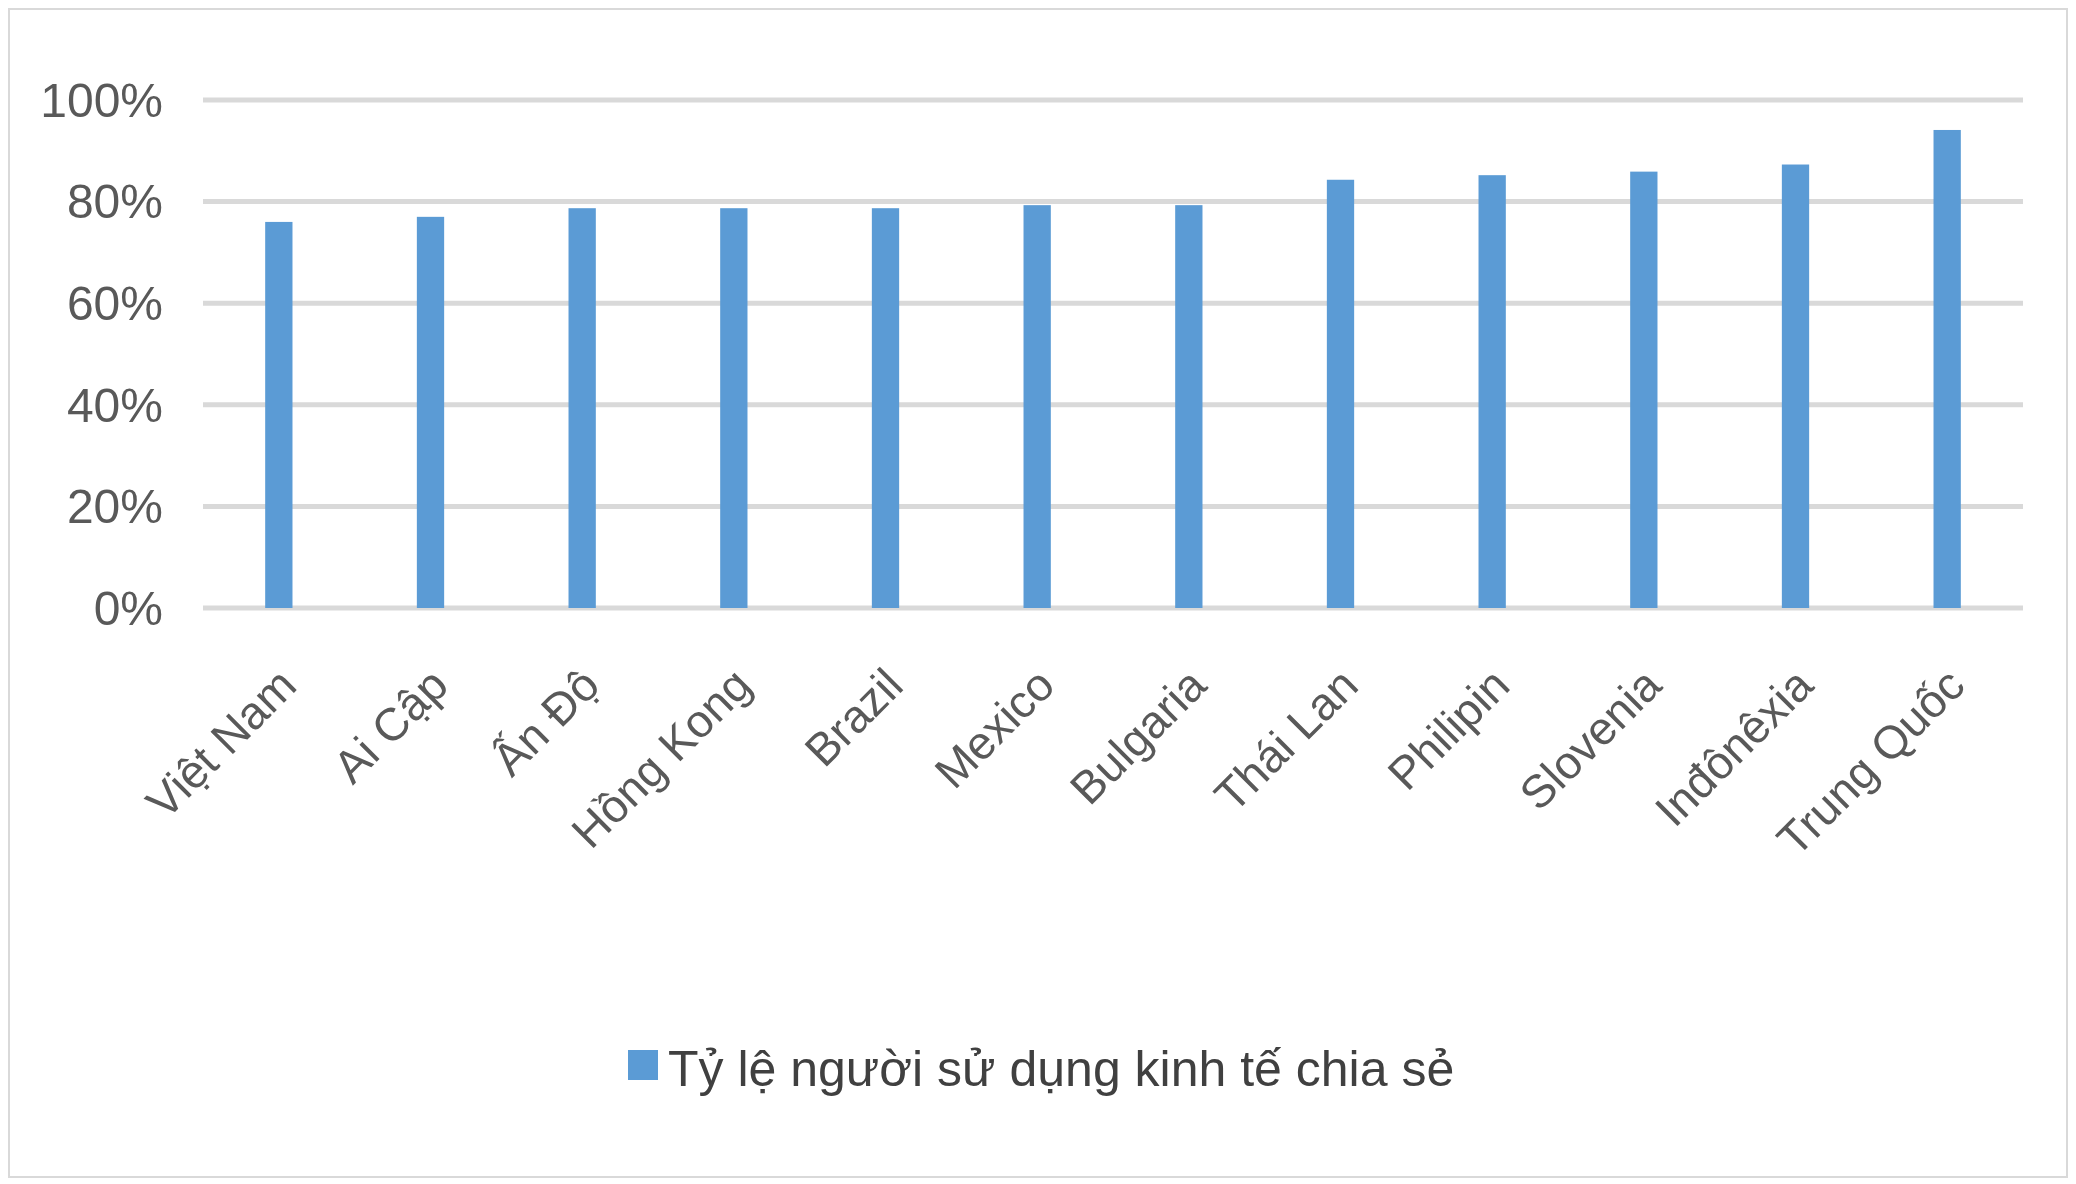 This screenshot has height=1184, width=2076. What do you see at coordinates (114, 303) in the screenshot?
I see `y-tick-label: 60%` at bounding box center [114, 303].